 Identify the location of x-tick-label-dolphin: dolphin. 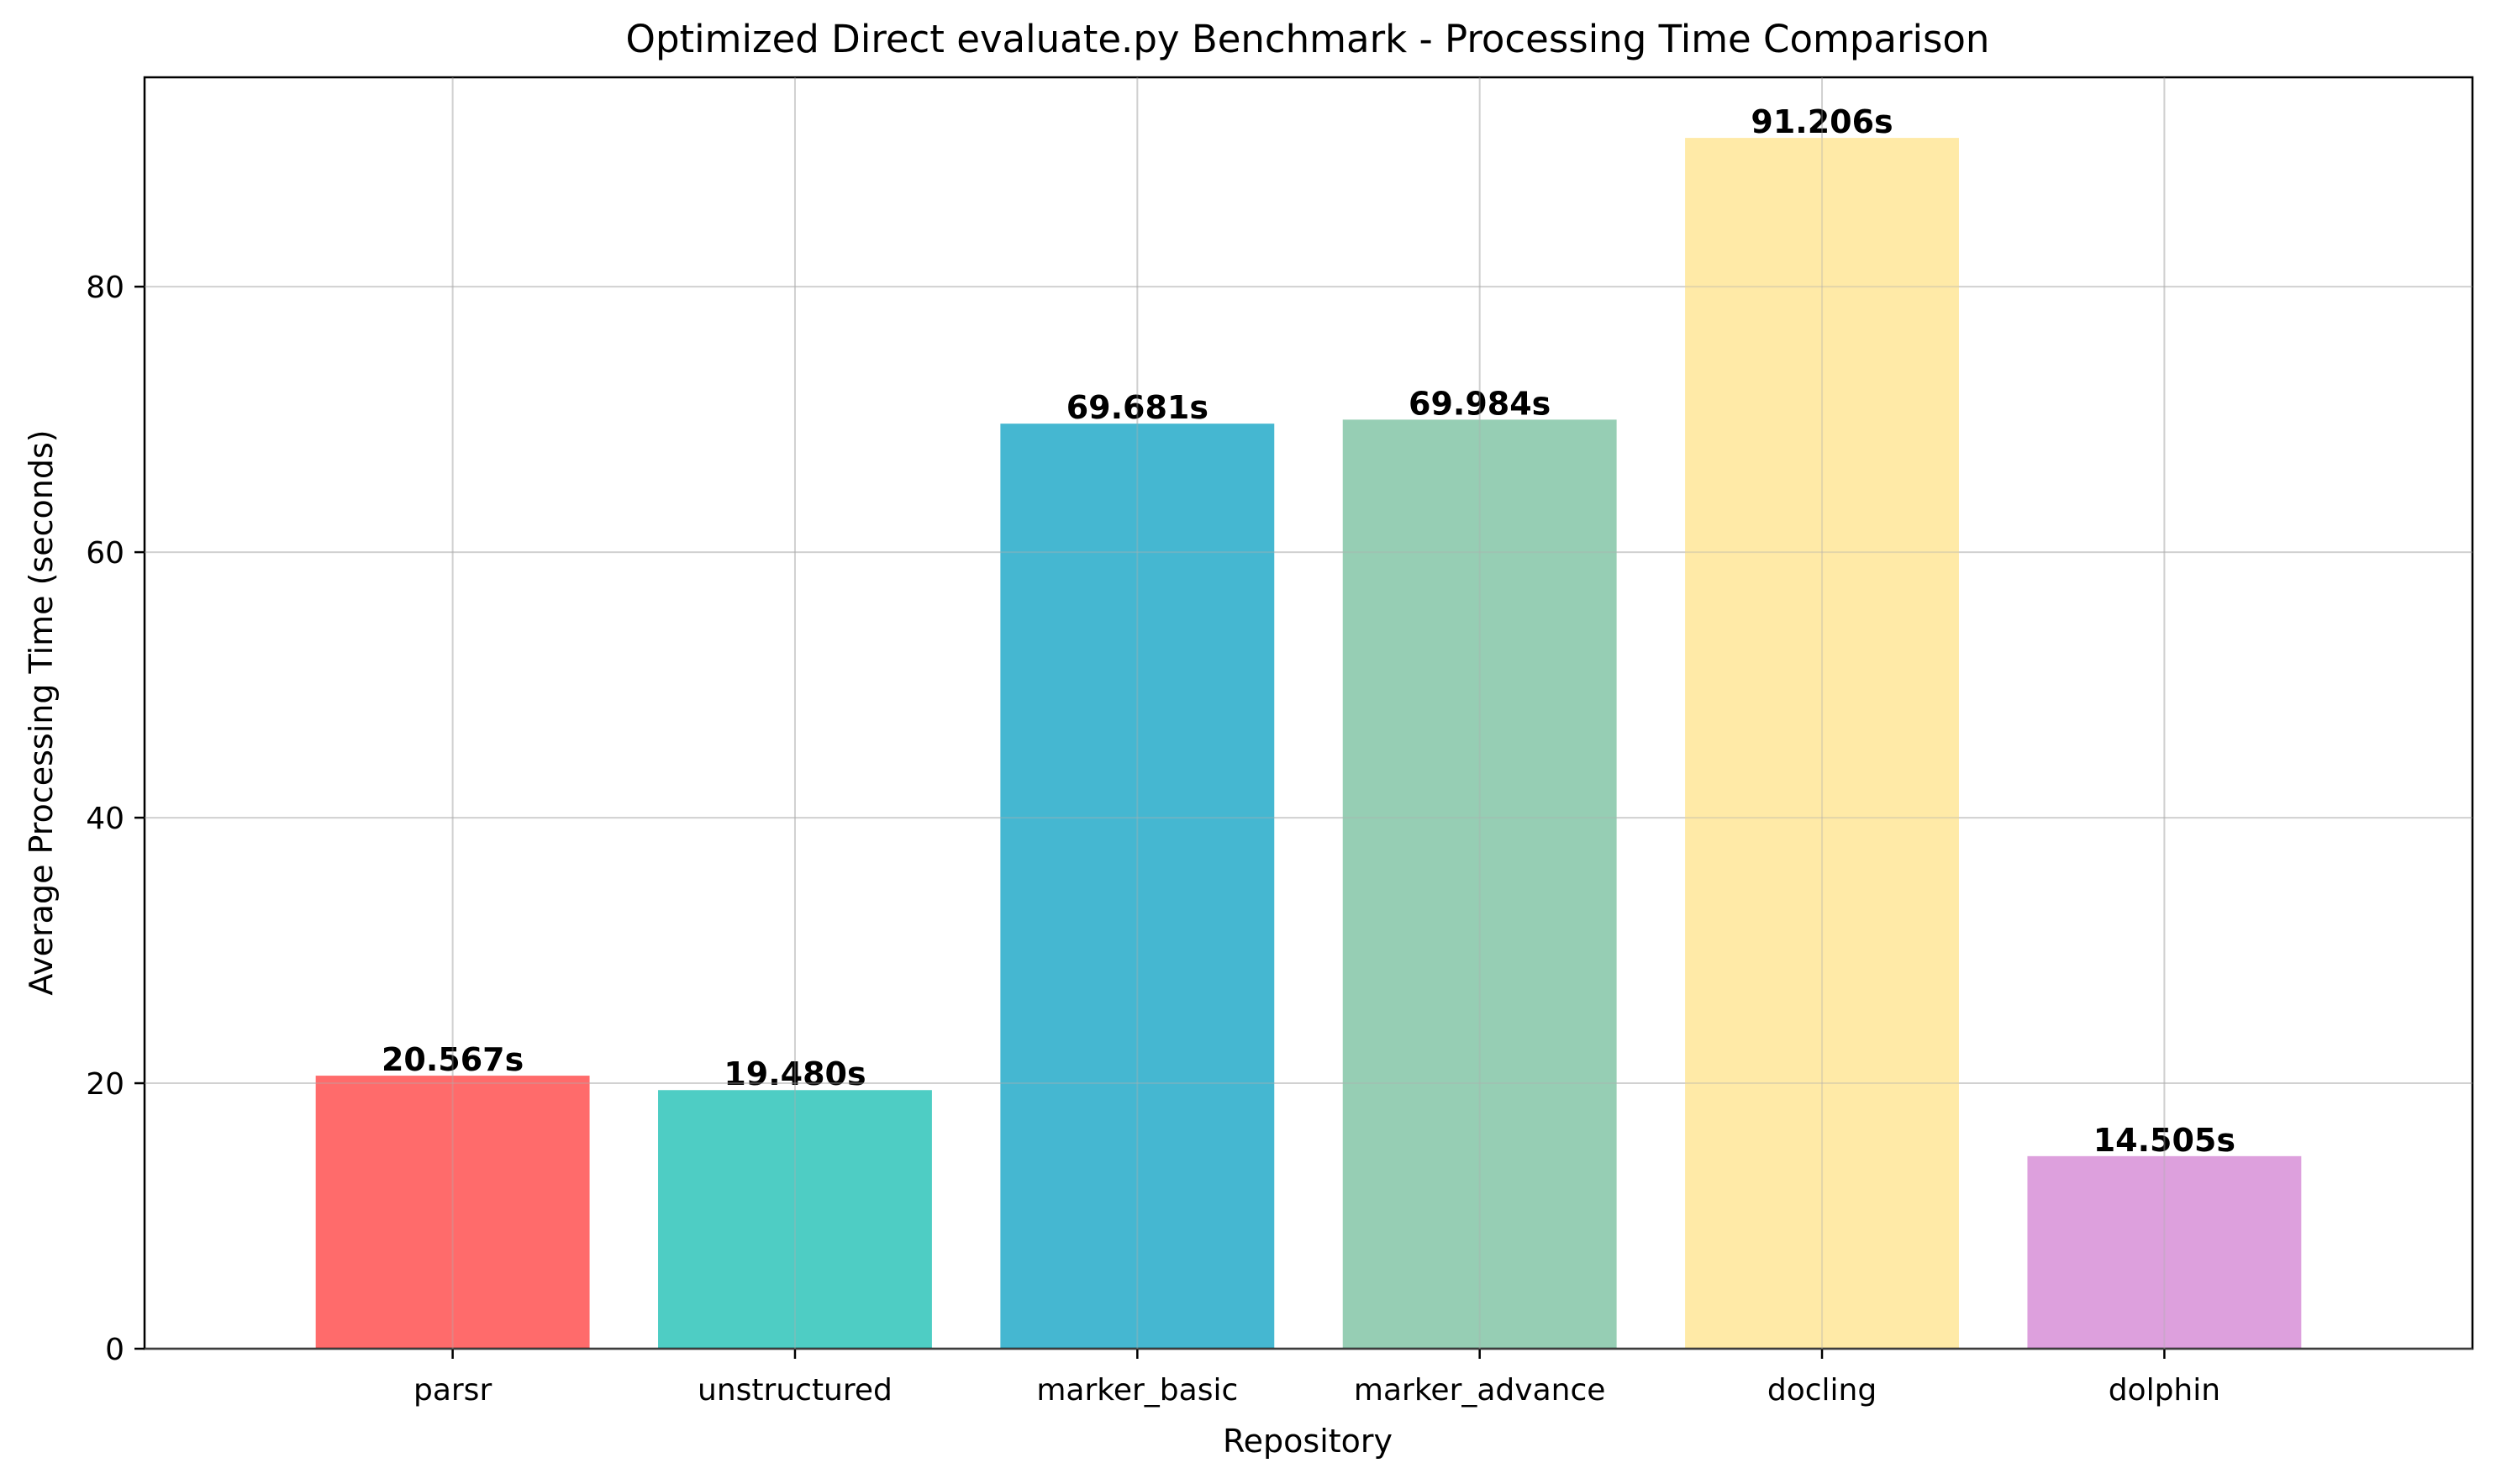
(2164, 1391).